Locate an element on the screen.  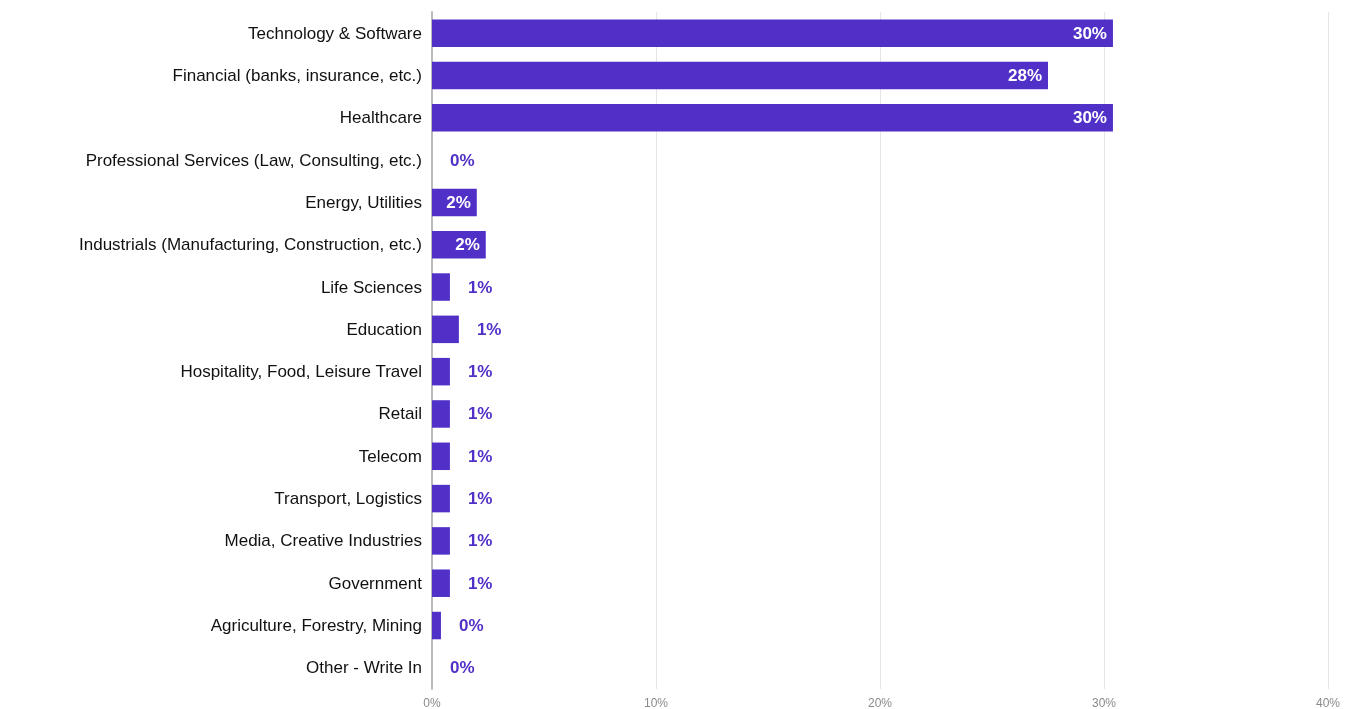
y-tick-label: Life Sciences is located at coordinates (371, 287).